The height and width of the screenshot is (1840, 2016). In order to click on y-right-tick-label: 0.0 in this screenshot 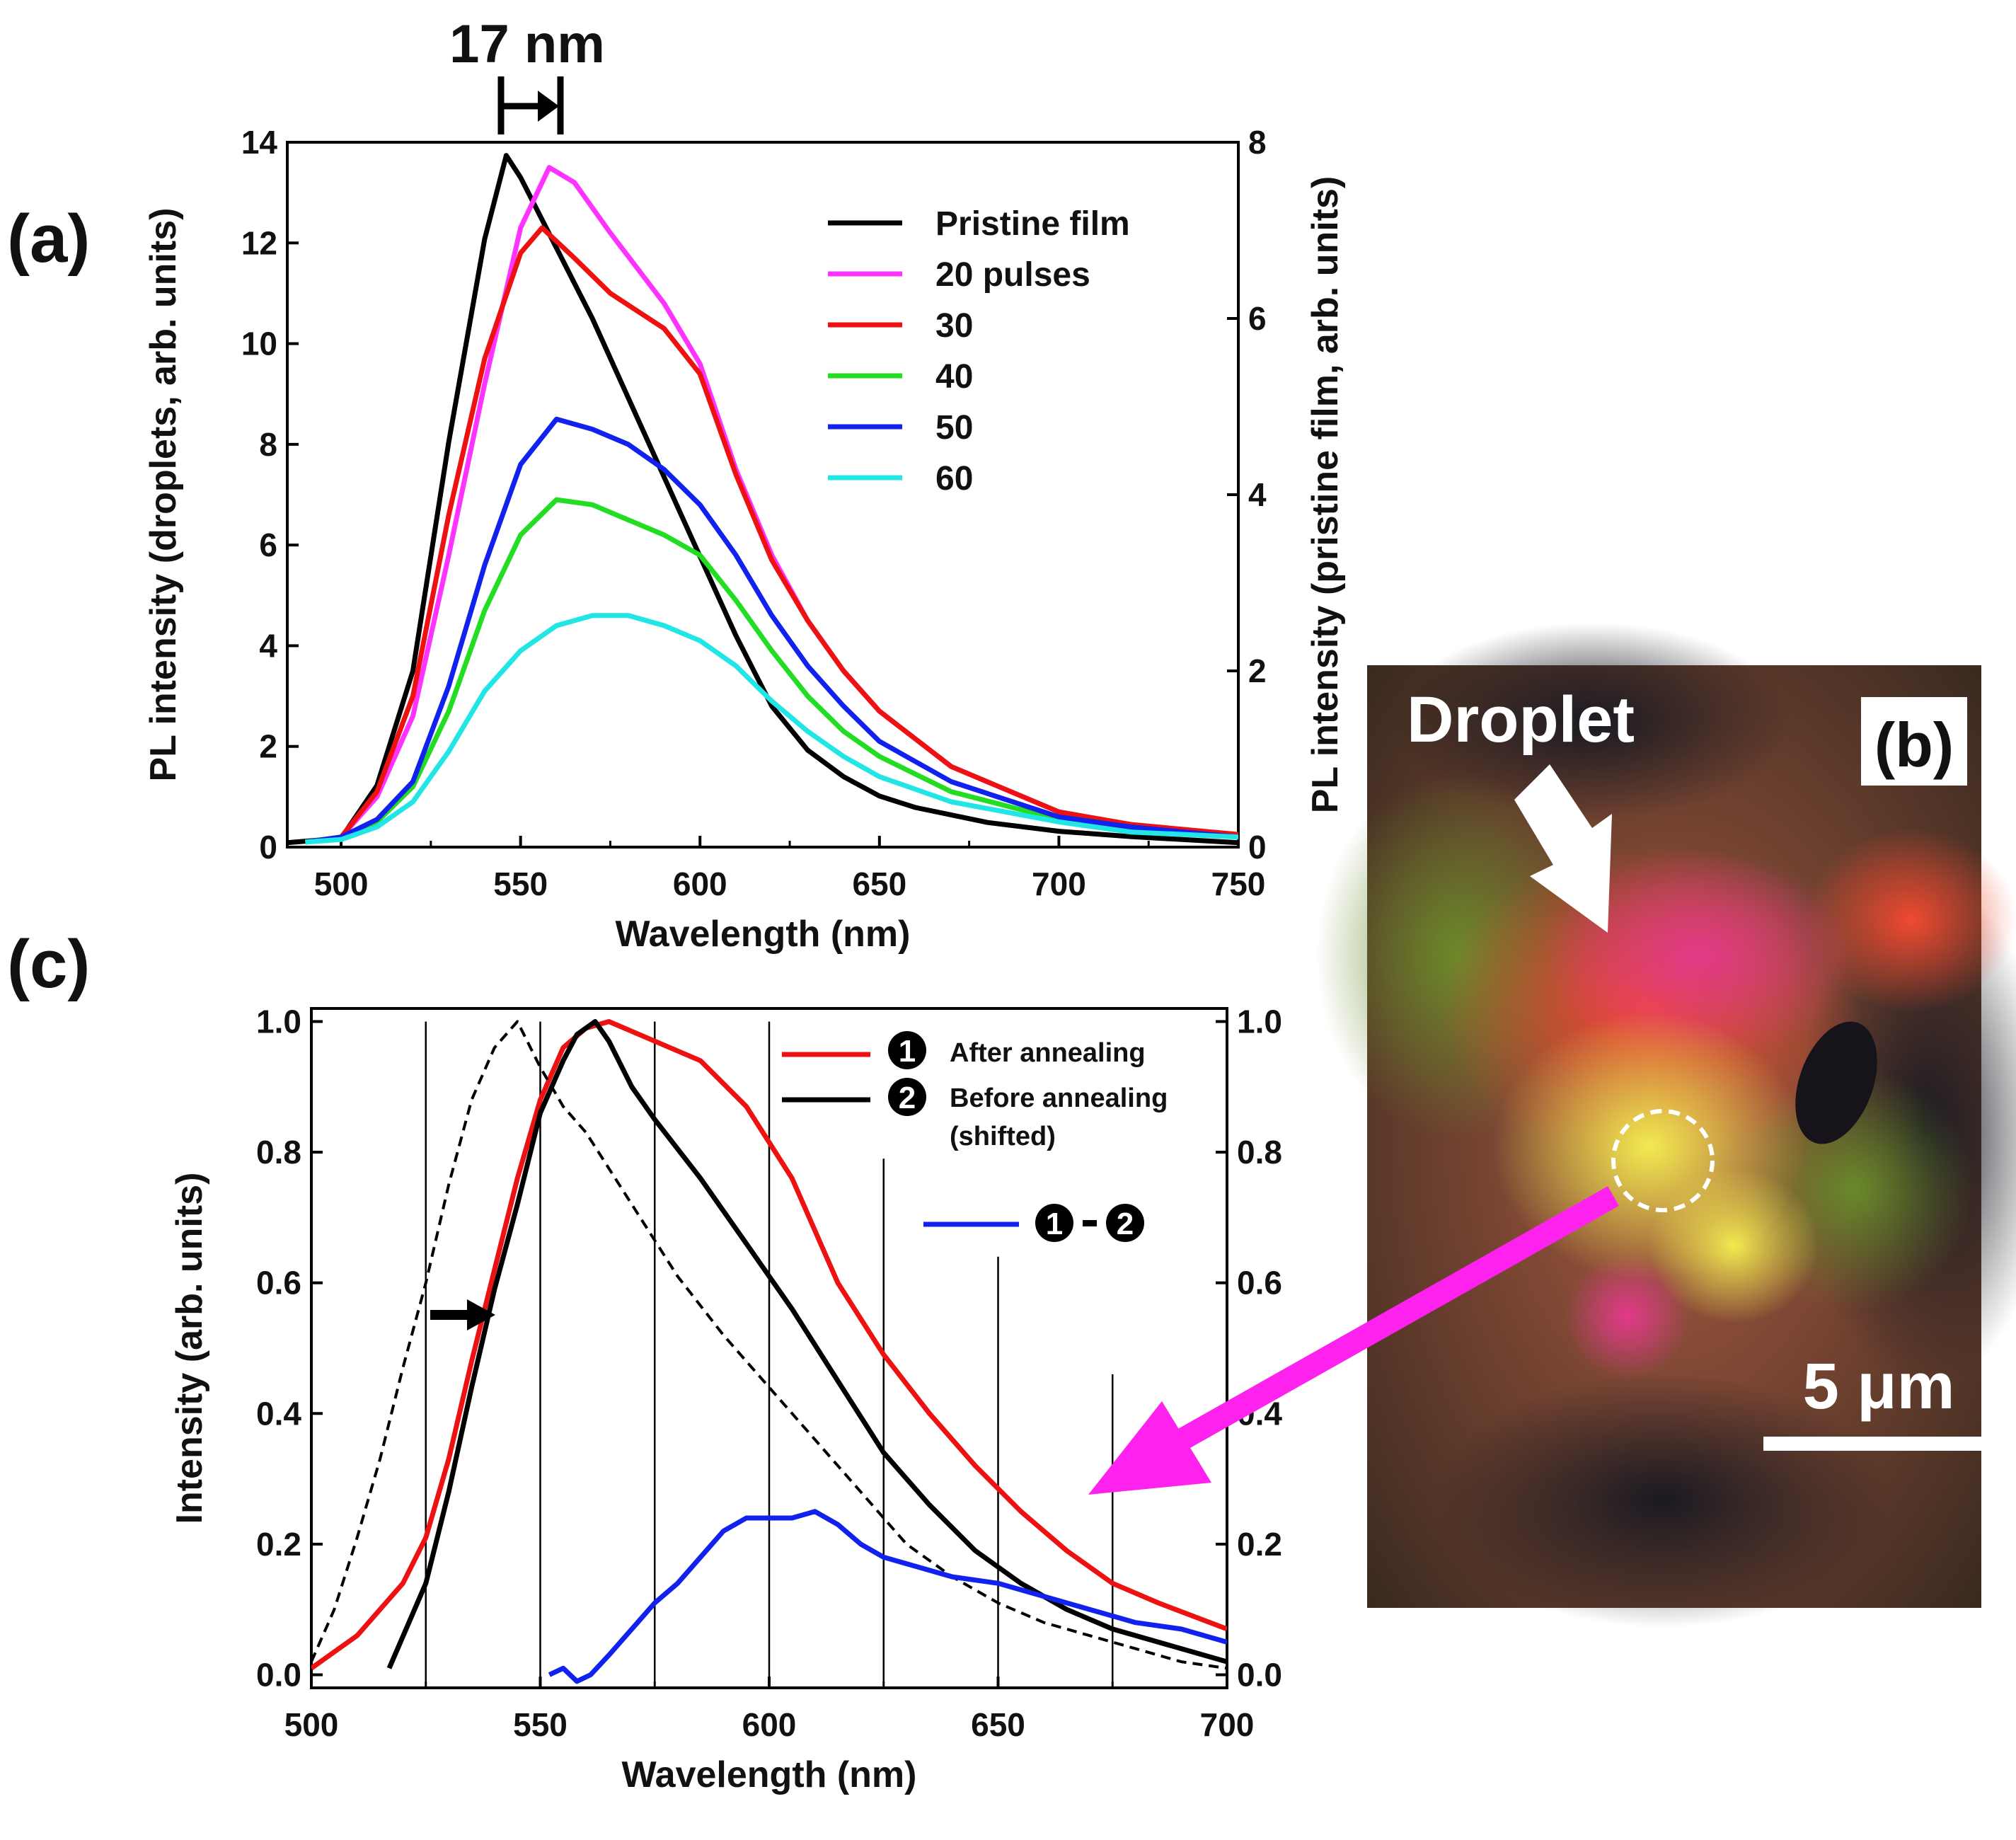, I will do `click(1259, 1676)`.